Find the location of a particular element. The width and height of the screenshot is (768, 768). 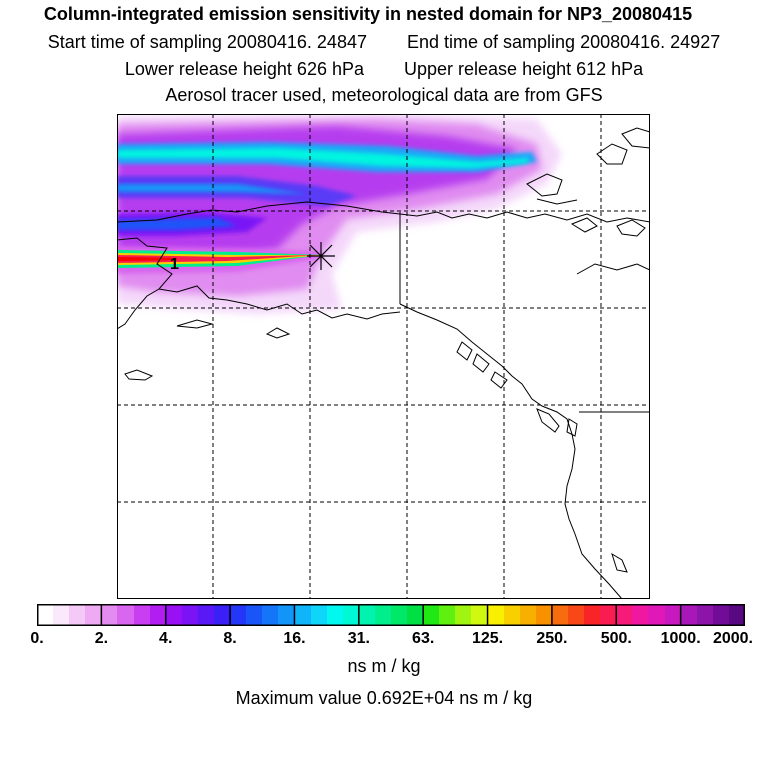

colorbar-tick-label: 0. is located at coordinates (37, 638).